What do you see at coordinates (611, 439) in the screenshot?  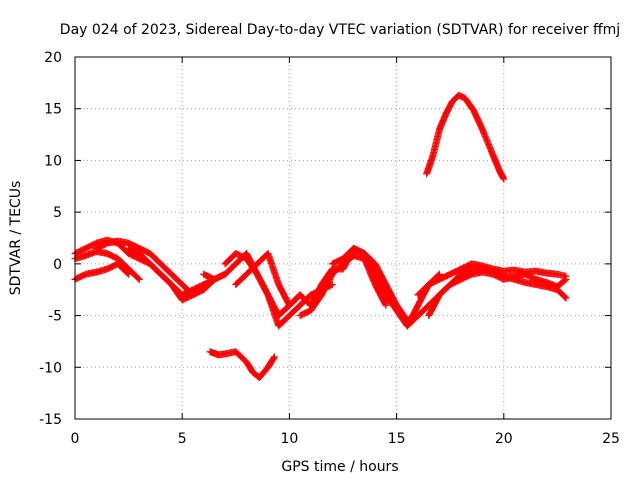 I see `x-tick-label: 25` at bounding box center [611, 439].